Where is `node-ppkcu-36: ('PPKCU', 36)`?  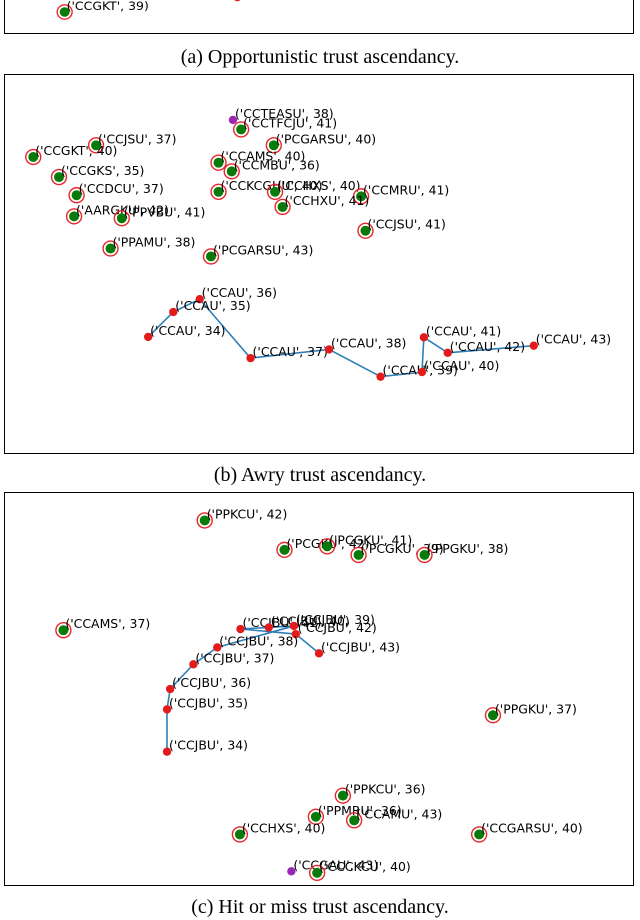
node-ppkcu-36: ('PPKCU', 36) is located at coordinates (380, 793).